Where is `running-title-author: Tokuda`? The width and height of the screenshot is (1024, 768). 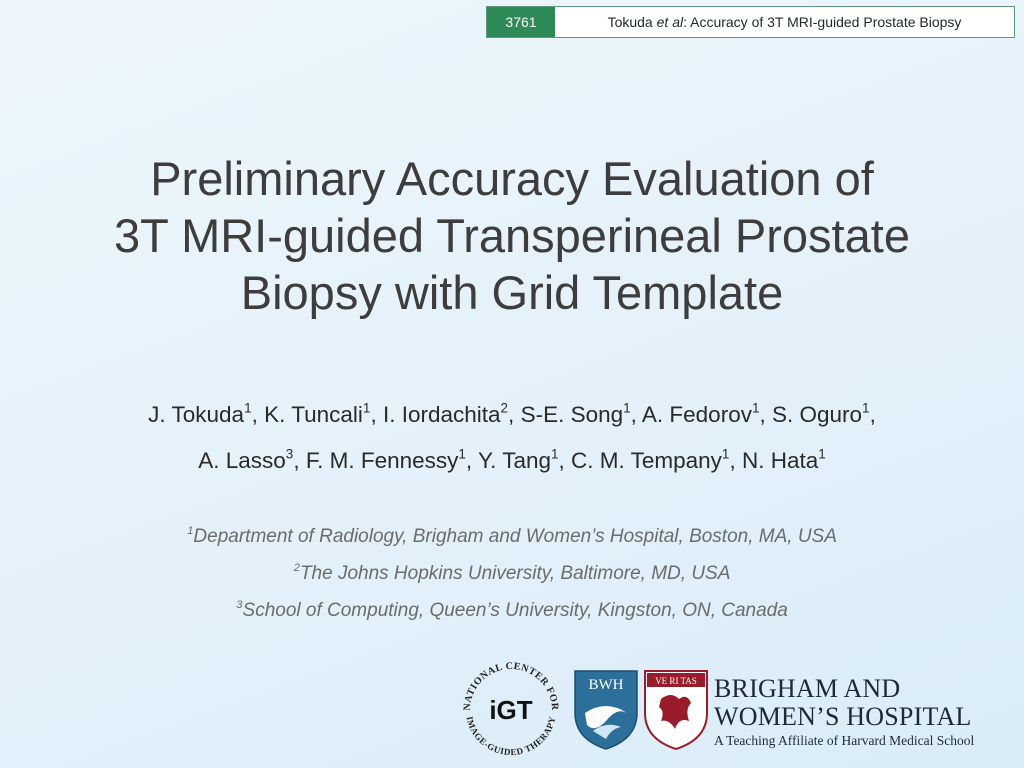 running-title-author: Tokuda is located at coordinates (630, 22).